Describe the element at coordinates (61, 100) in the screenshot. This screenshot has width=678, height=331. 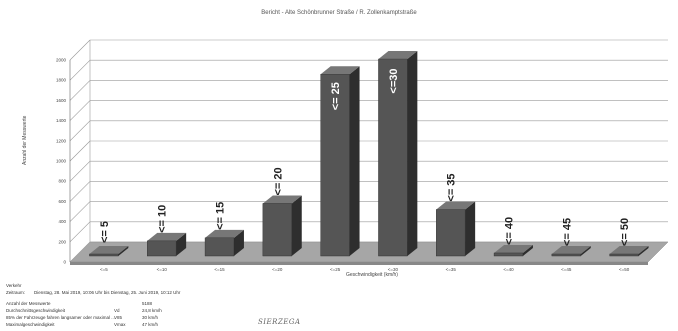
I see `y-tick-label: 1600` at that location.